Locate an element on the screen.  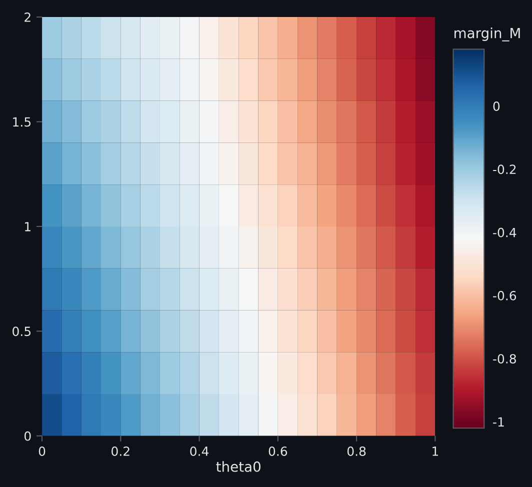
x-tick-label: 0.2 is located at coordinates (121, 451).